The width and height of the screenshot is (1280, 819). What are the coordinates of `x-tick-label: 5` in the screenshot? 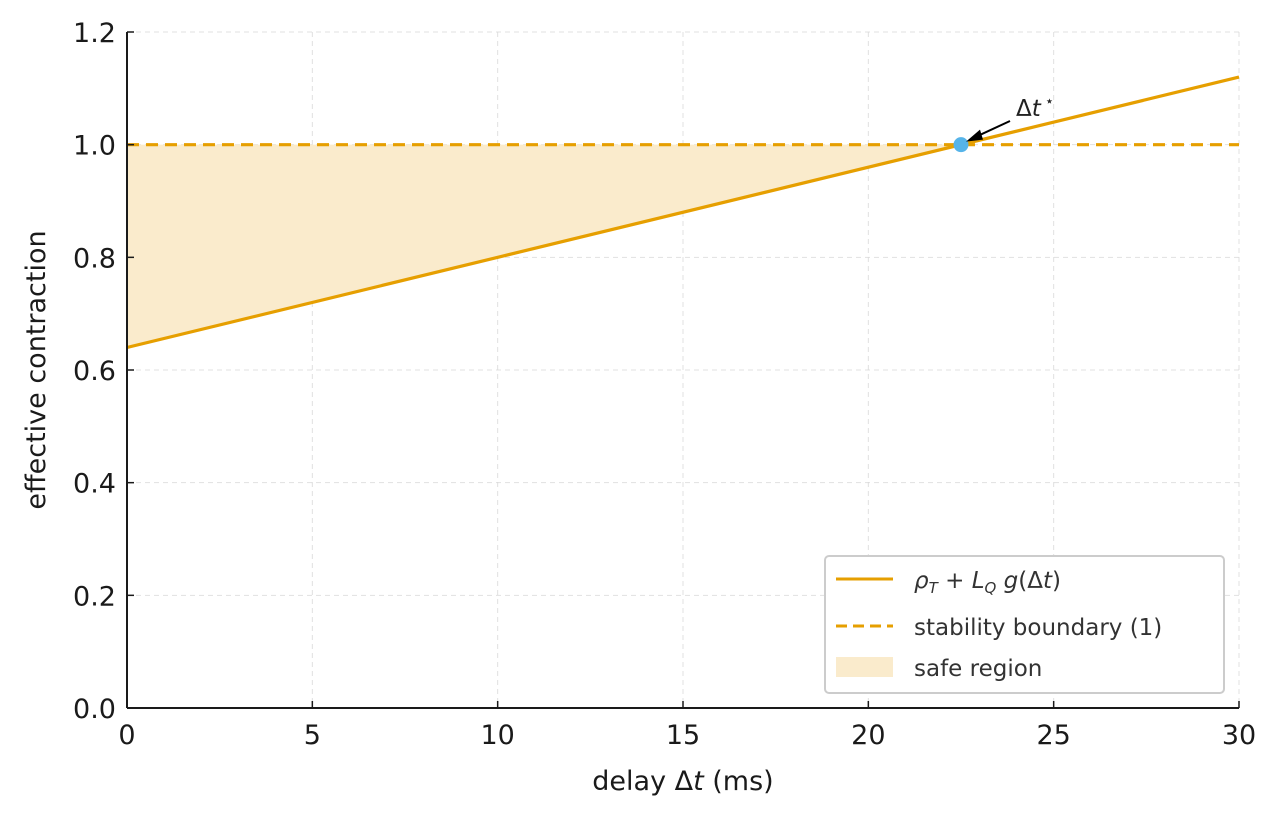 It's located at (312, 735).